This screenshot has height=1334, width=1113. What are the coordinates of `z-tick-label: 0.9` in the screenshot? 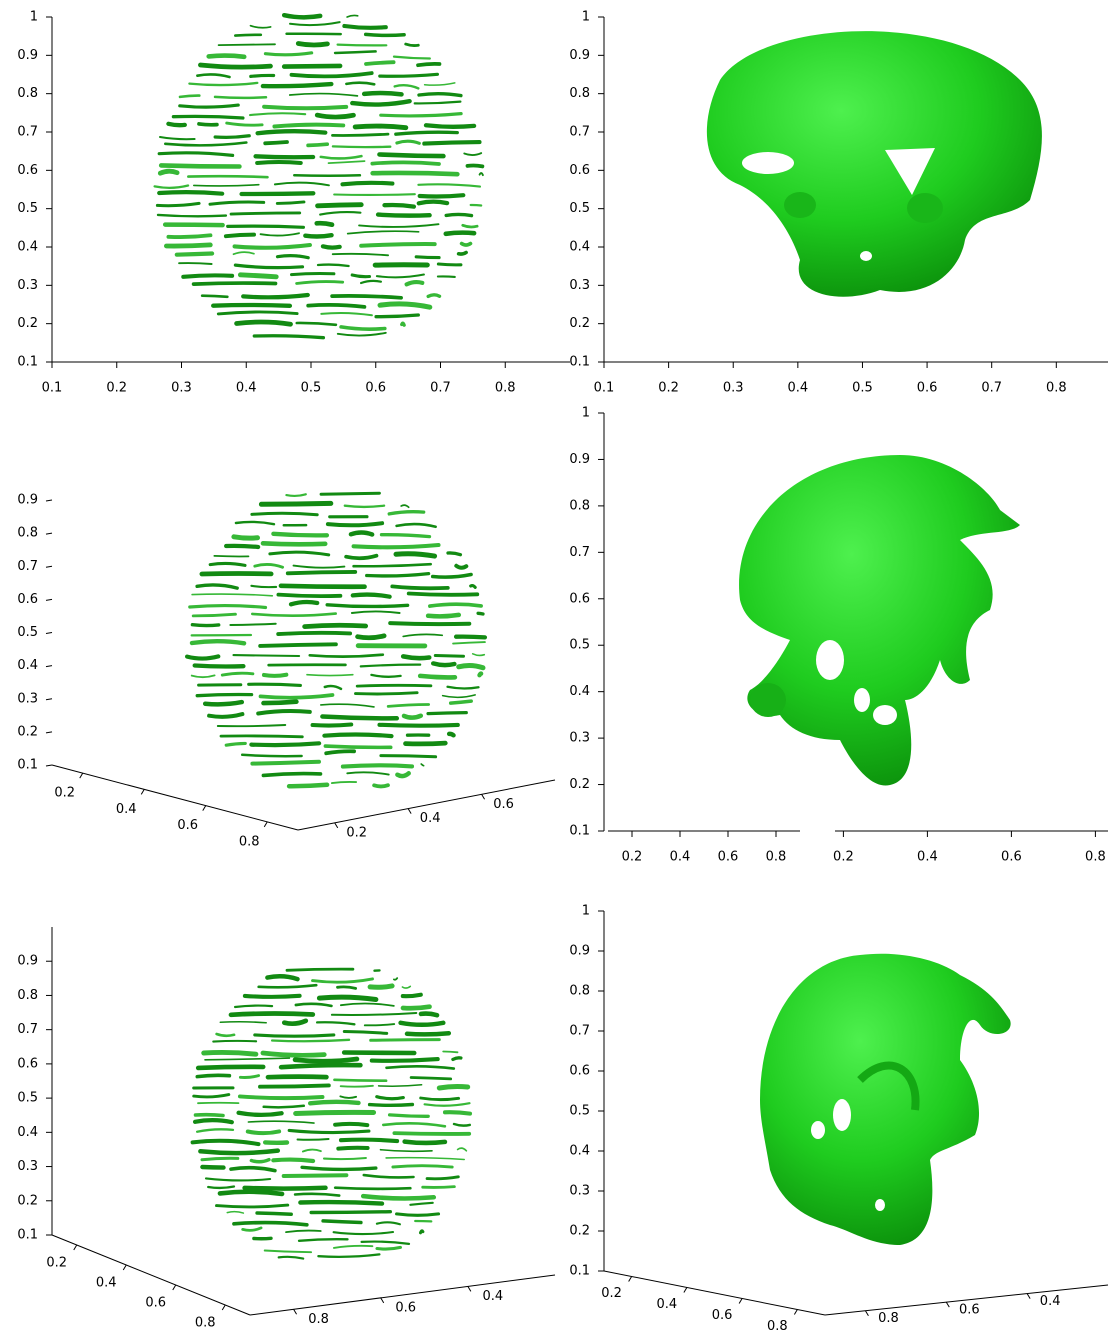 It's located at (579, 459).